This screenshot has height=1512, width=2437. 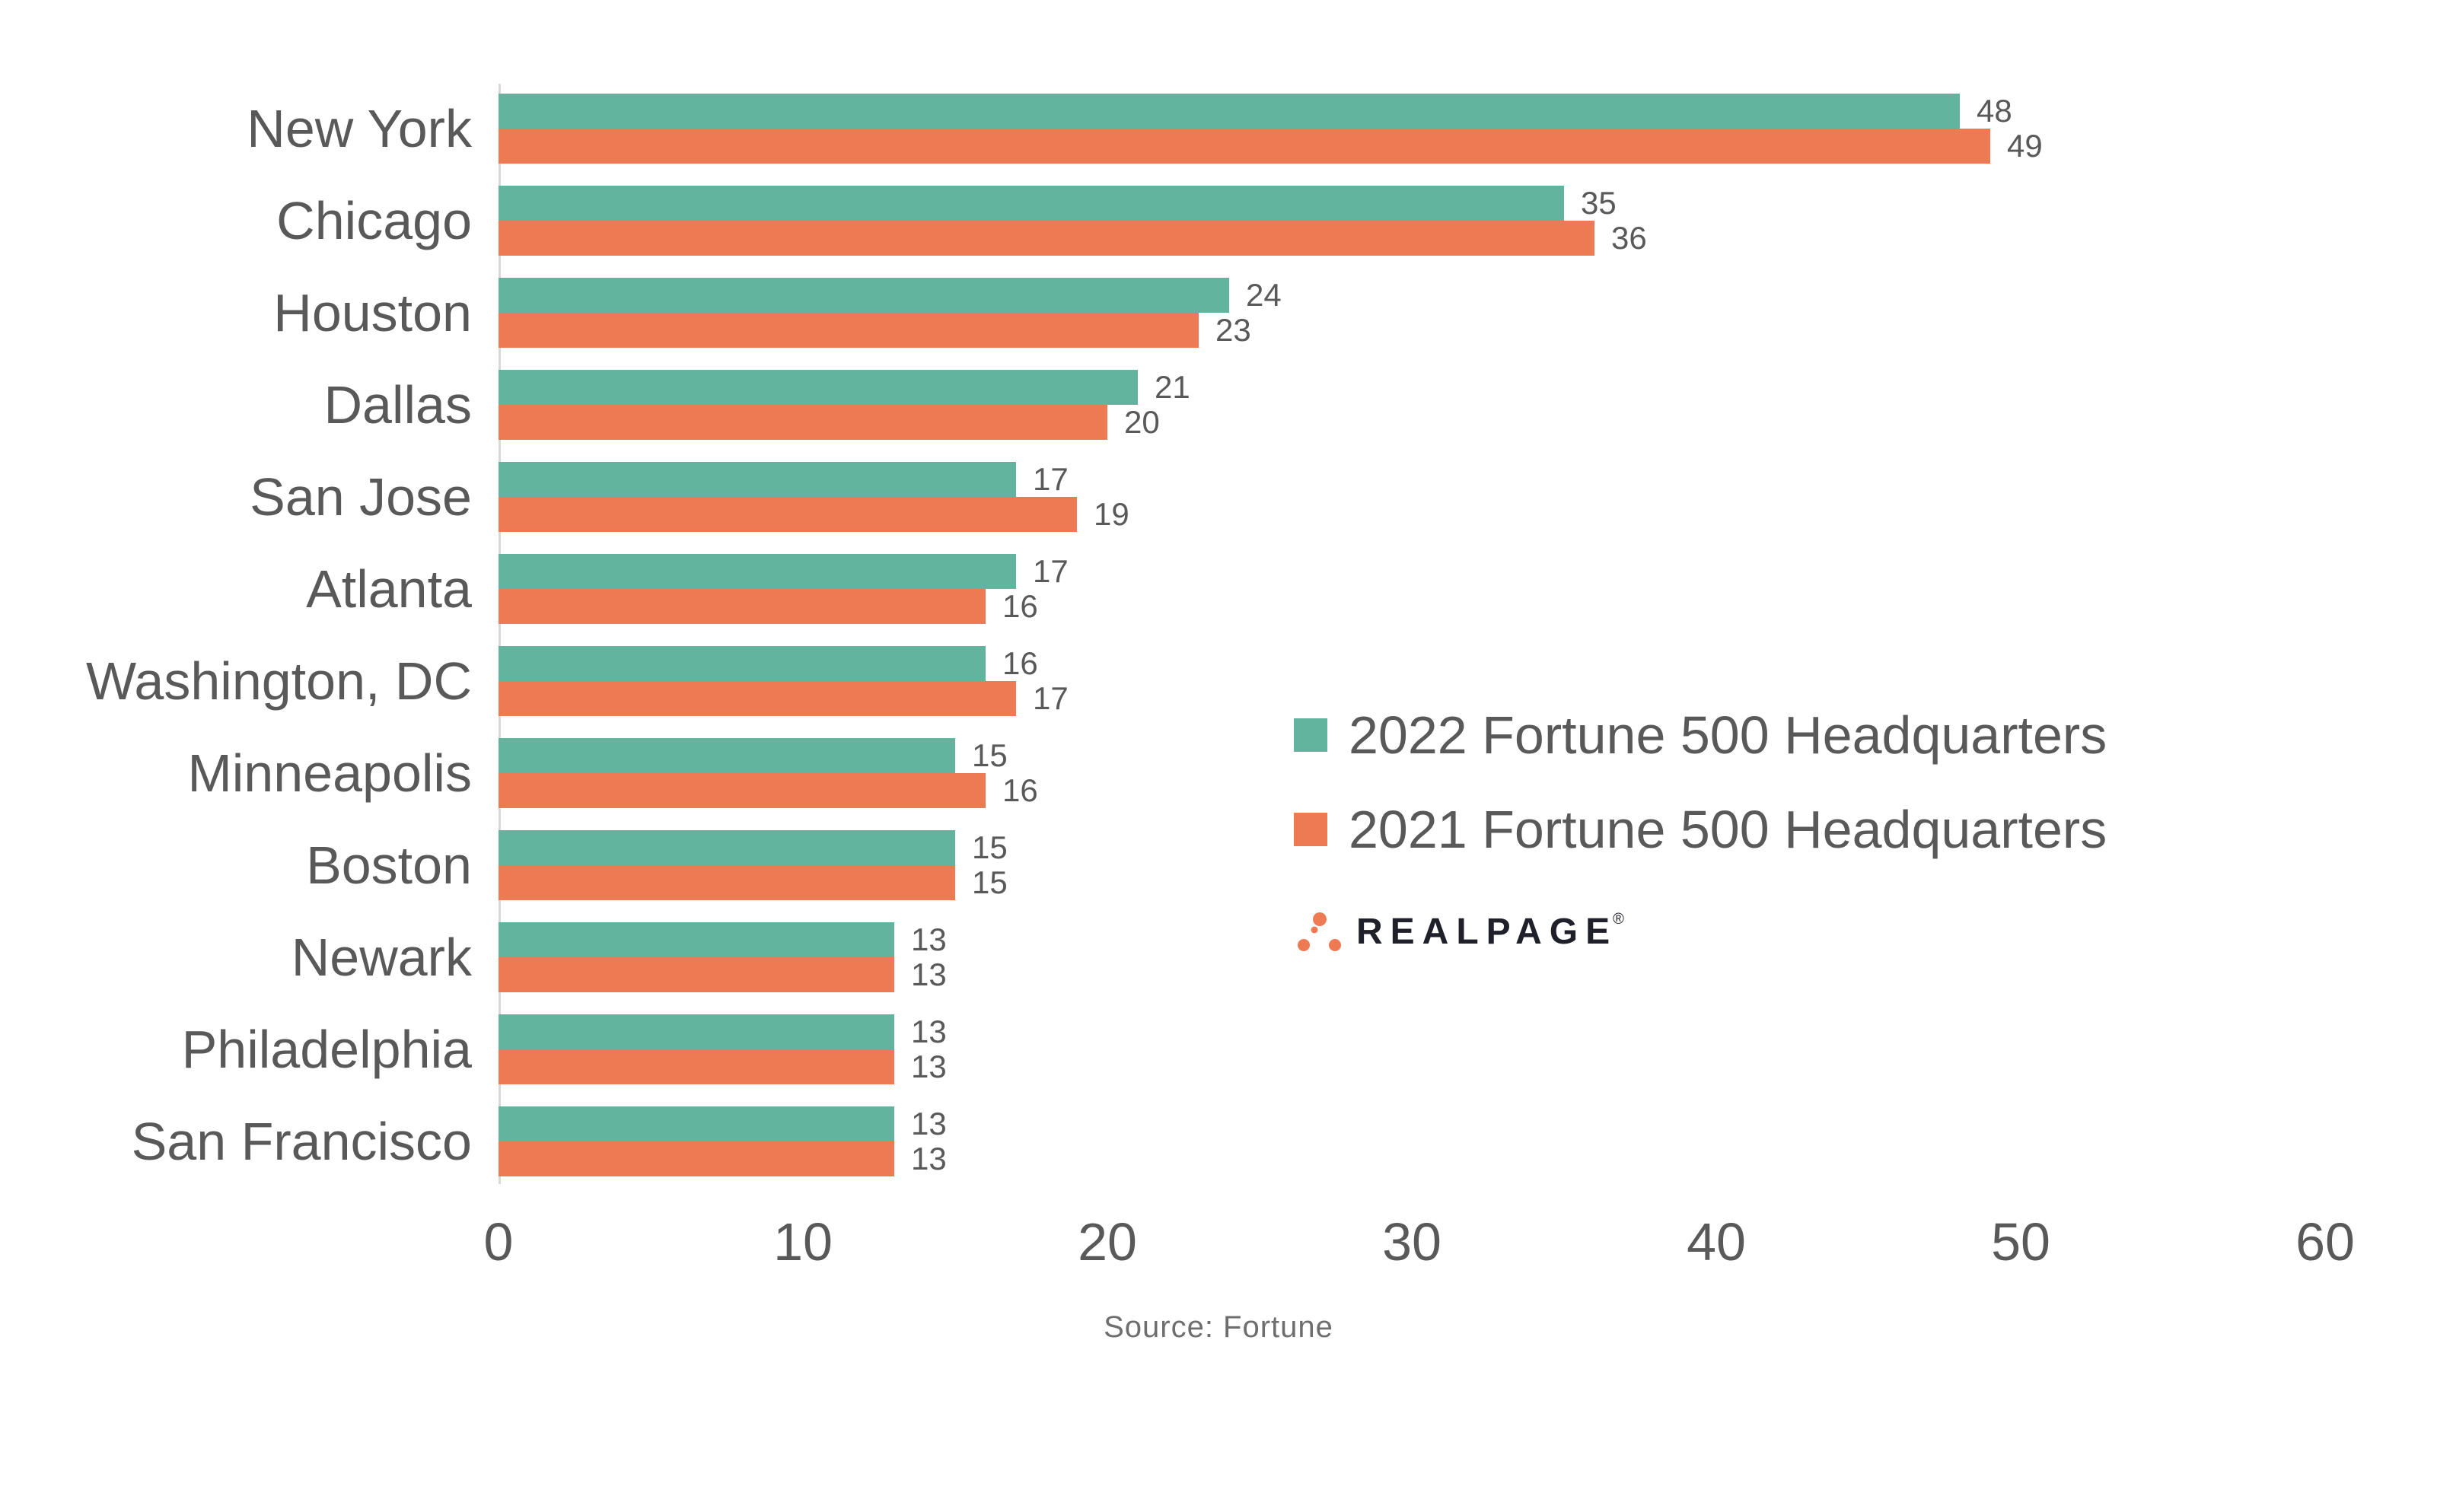 What do you see at coordinates (1172, 387) in the screenshot?
I see `bar-value-label-2022: 21` at bounding box center [1172, 387].